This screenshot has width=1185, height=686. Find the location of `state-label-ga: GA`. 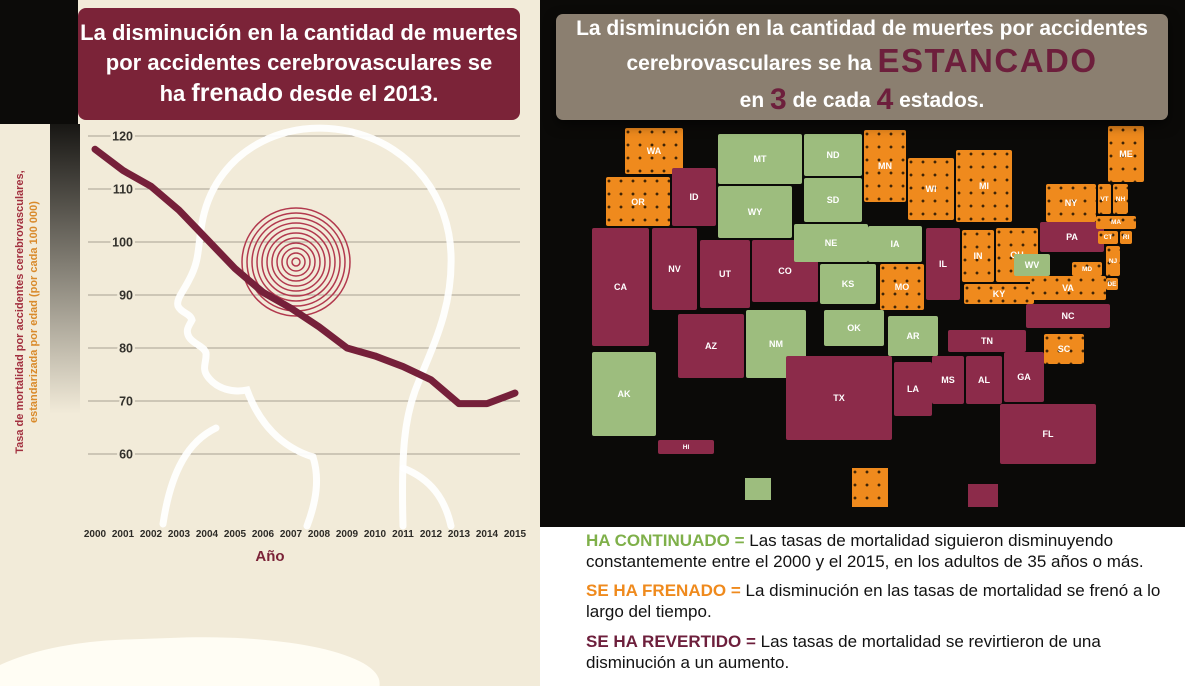

state-label-ga: GA is located at coordinates (1024, 377).